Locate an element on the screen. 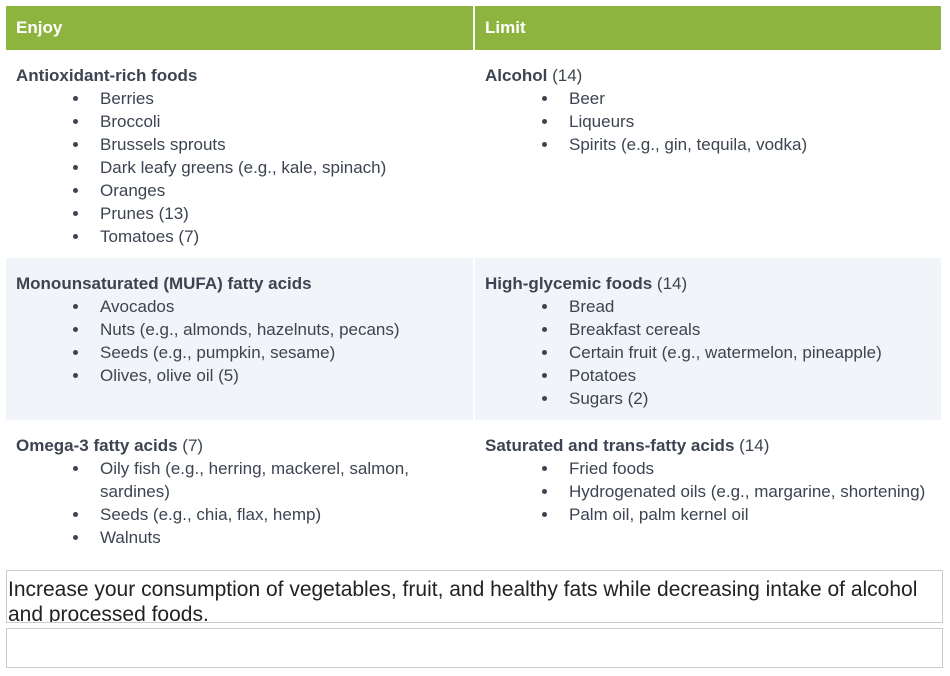  header-cell: Limit is located at coordinates (708, 28).